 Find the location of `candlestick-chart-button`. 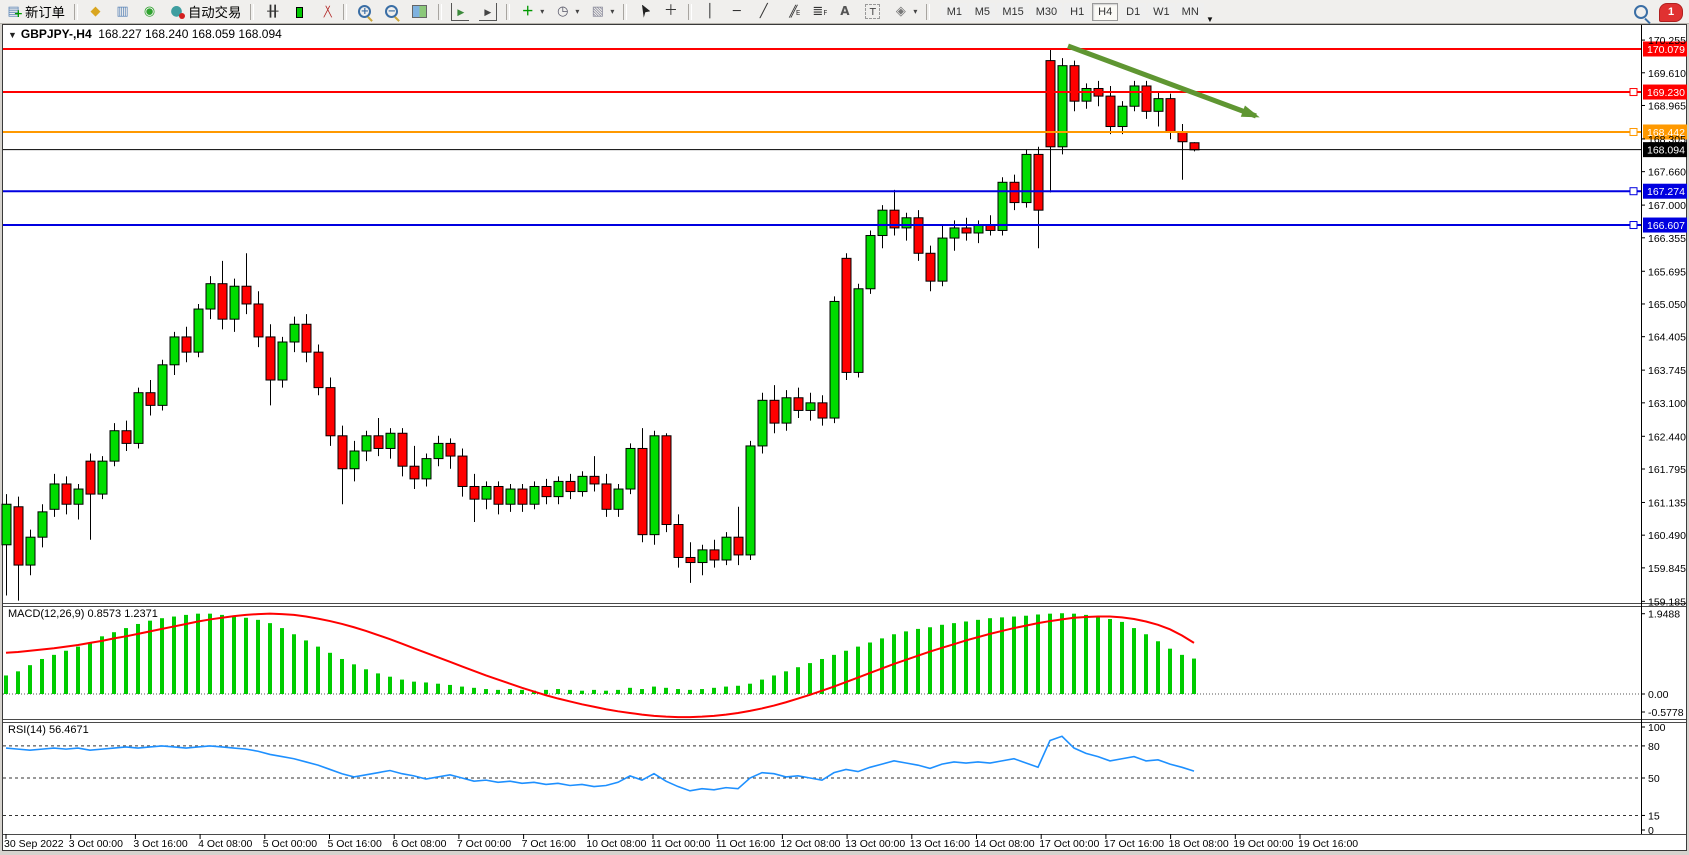

candlestick-chart-button is located at coordinates (298, 12).